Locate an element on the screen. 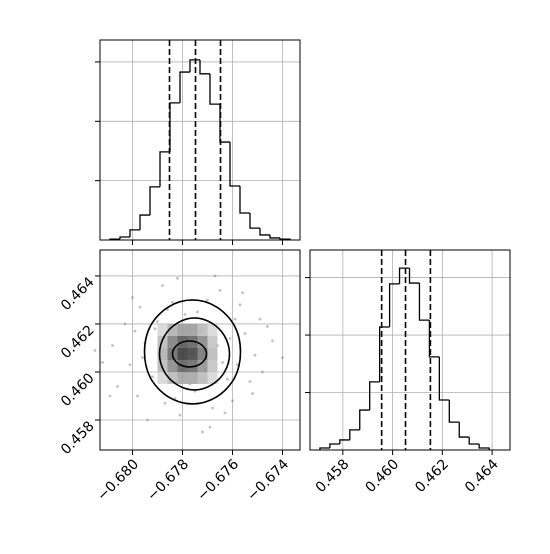 Image resolution: width=550 pixels, height=554 pixels. x-tick-label: −0.678 is located at coordinates (168, 480).